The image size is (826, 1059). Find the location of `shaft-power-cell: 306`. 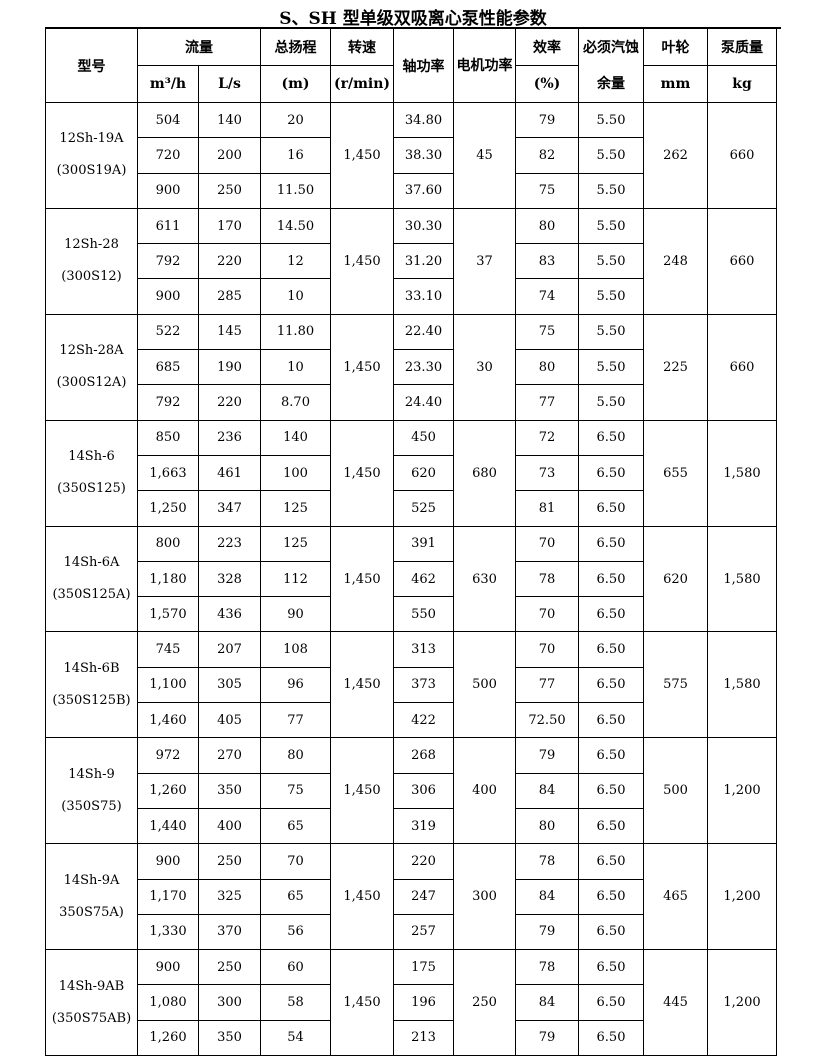

shaft-power-cell: 306 is located at coordinates (423, 790).